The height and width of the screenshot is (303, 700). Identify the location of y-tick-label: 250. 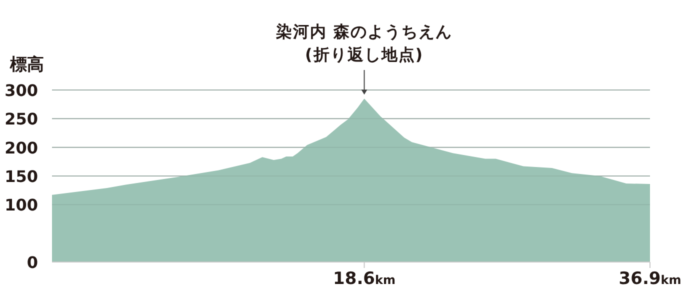
(21, 119).